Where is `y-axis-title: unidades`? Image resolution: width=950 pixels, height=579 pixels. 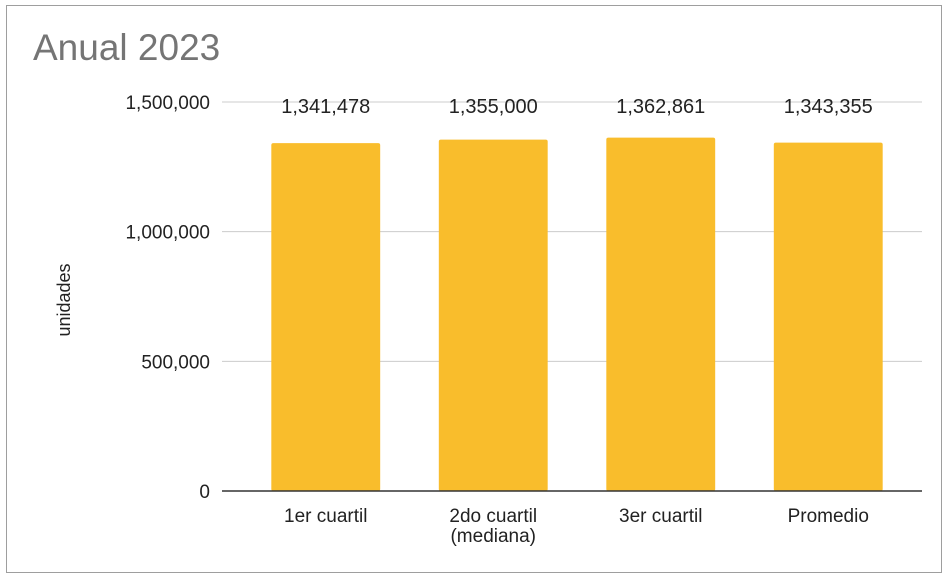 y-axis-title: unidades is located at coordinates (64, 299).